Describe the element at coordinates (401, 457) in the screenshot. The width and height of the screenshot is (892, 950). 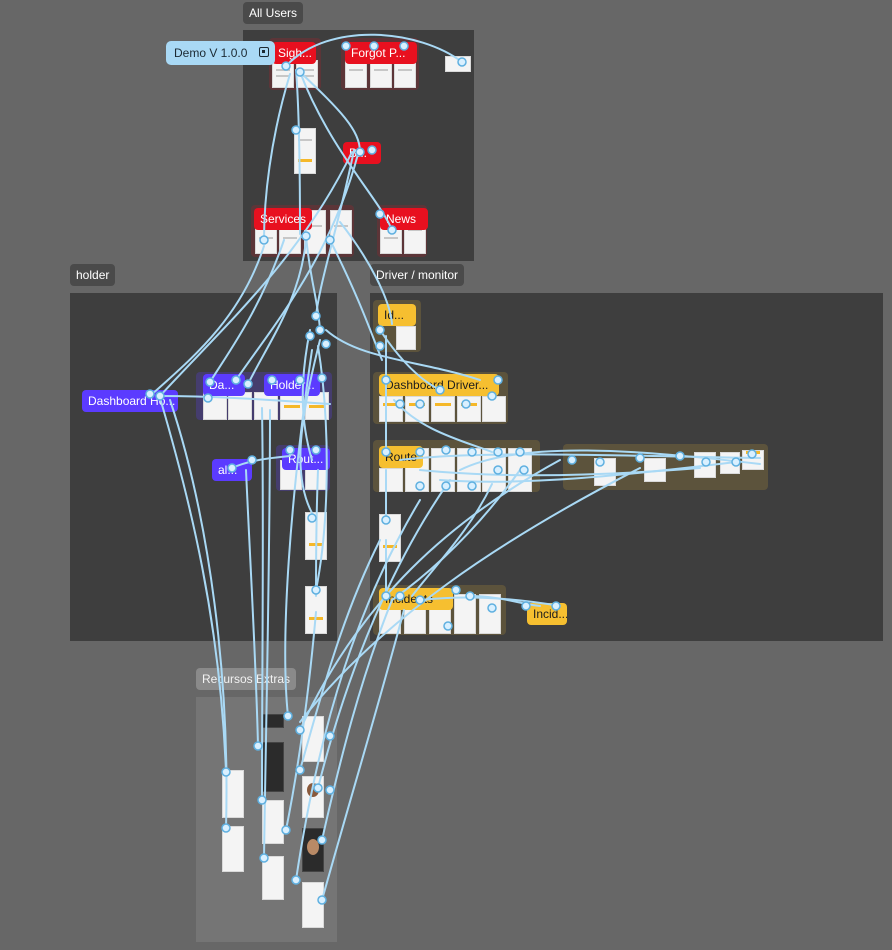
I see `label-route: Route` at that location.